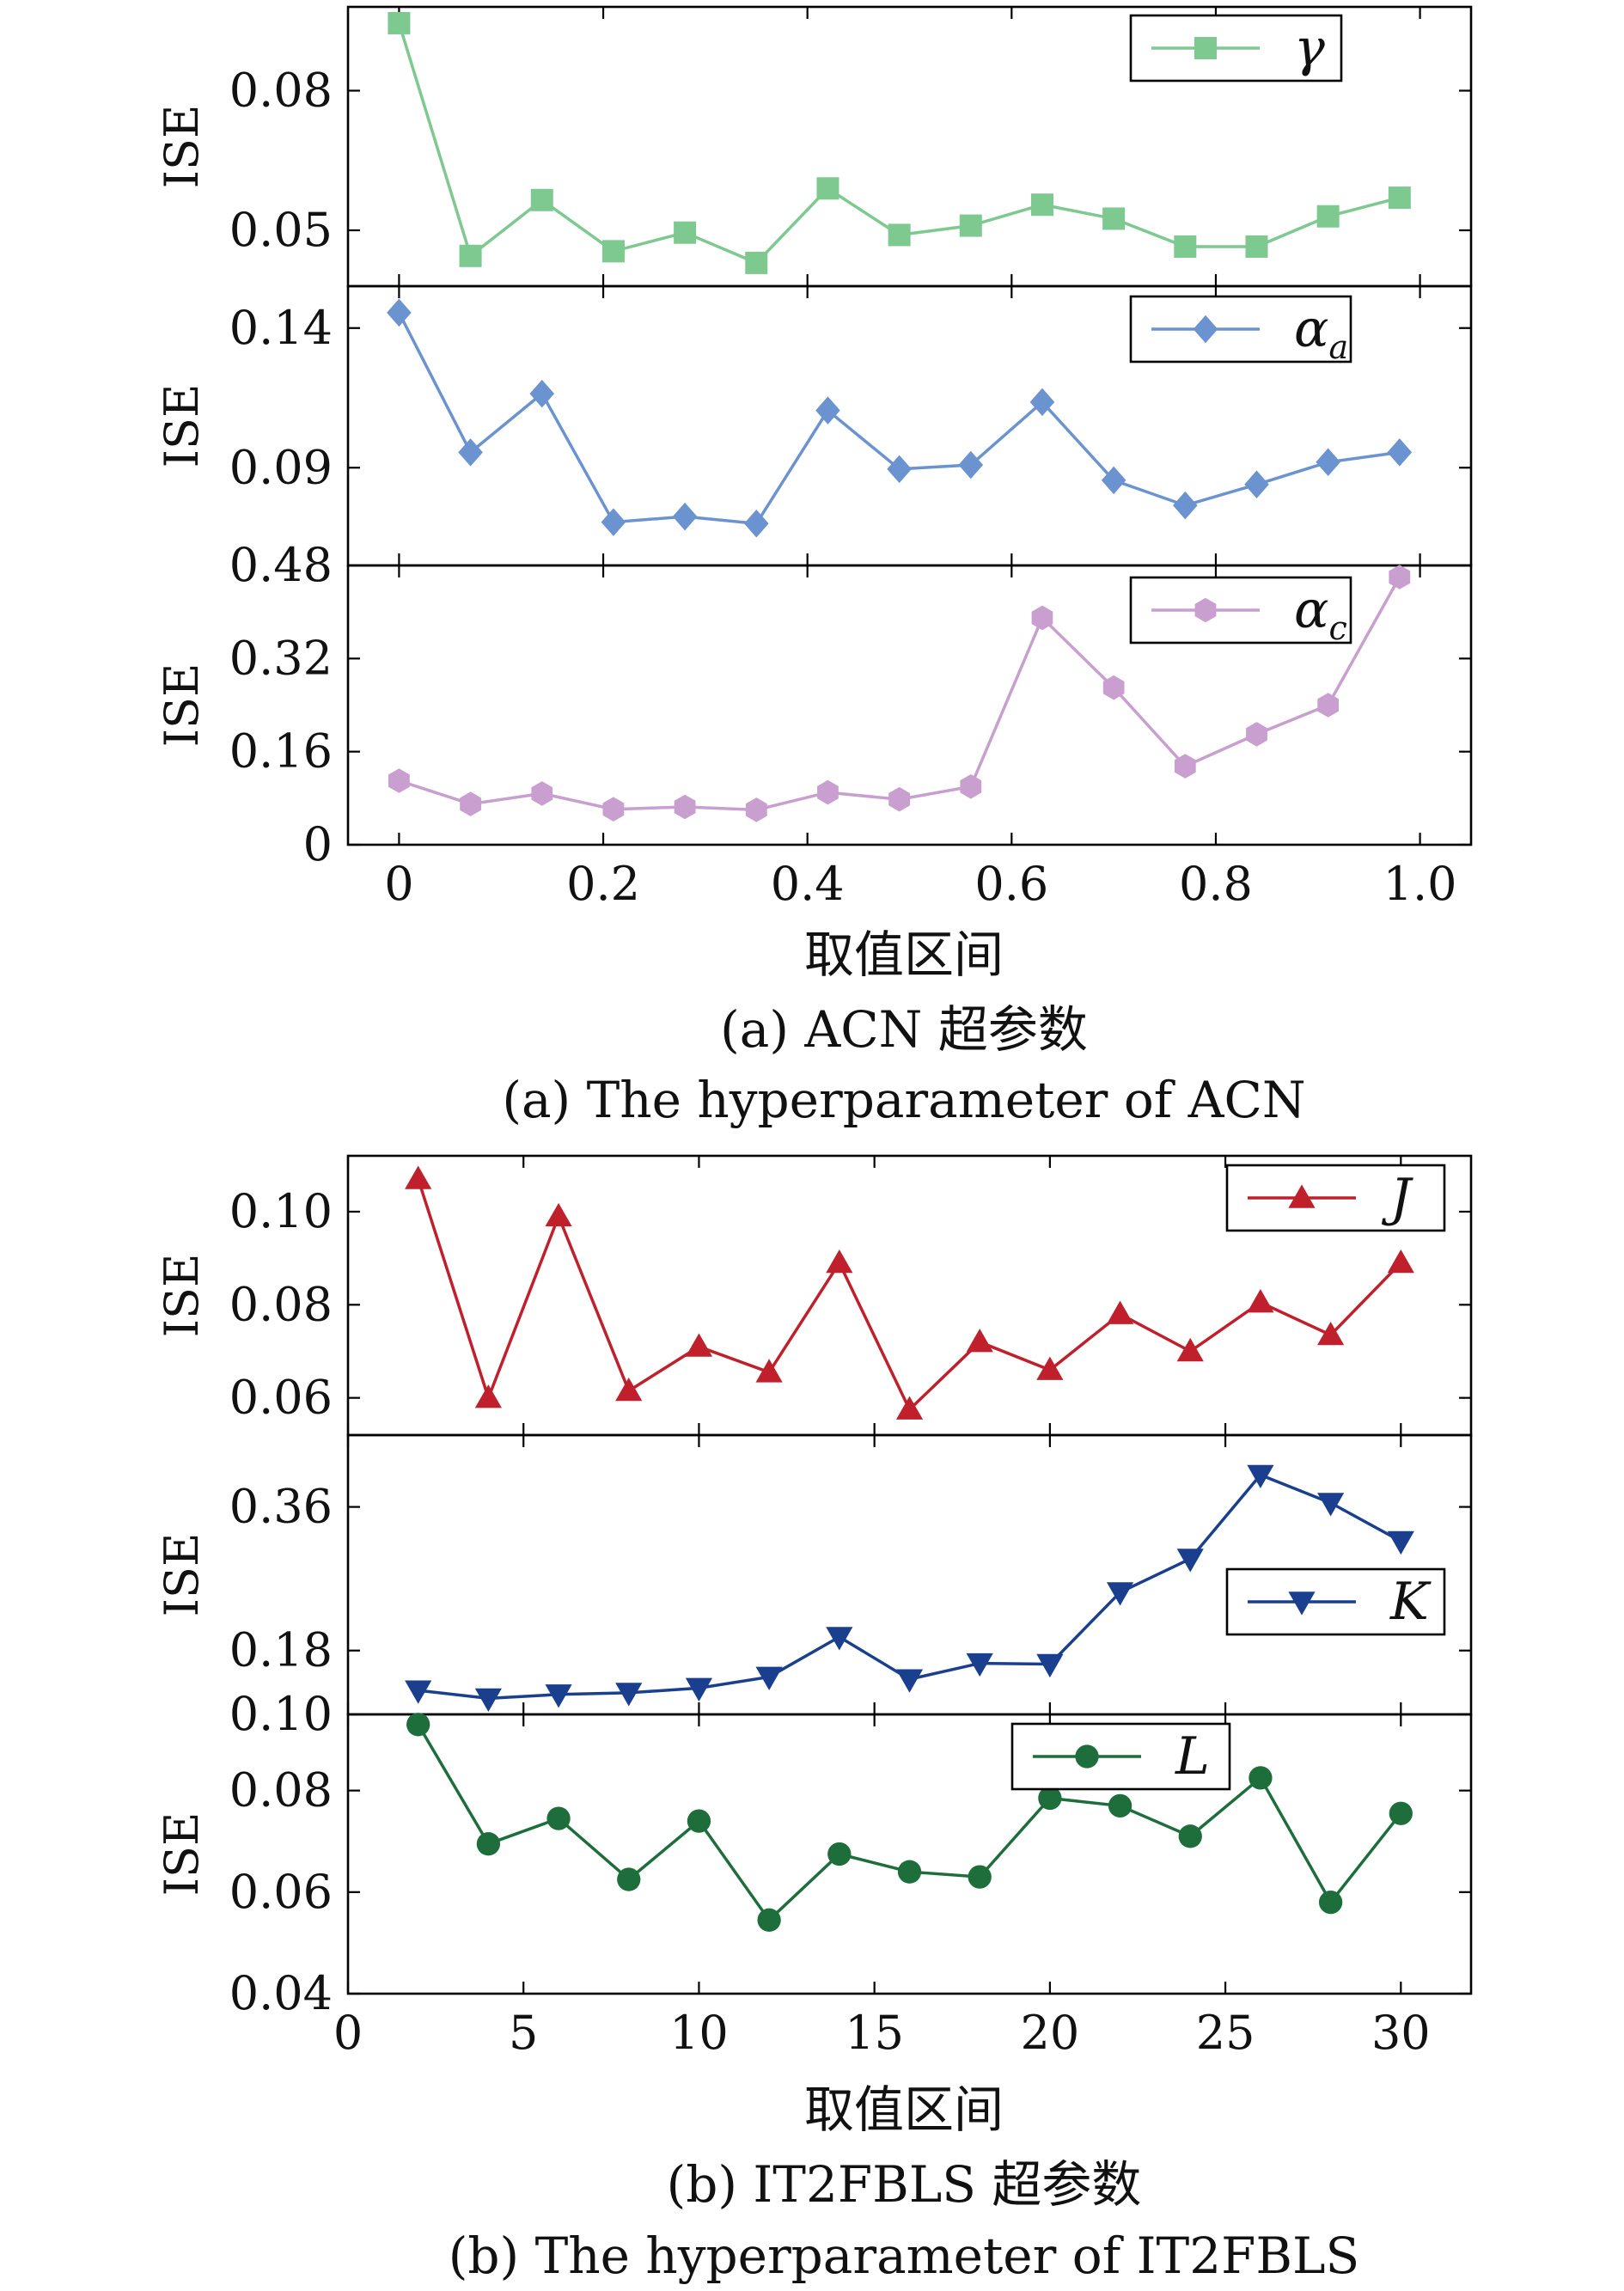 The width and height of the screenshot is (1624, 2291). What do you see at coordinates (814, 1886) in the screenshot?
I see `panel-b-3: 0.04 0.06 0.08 0 5 10 15 20 25 30 ISE L` at bounding box center [814, 1886].